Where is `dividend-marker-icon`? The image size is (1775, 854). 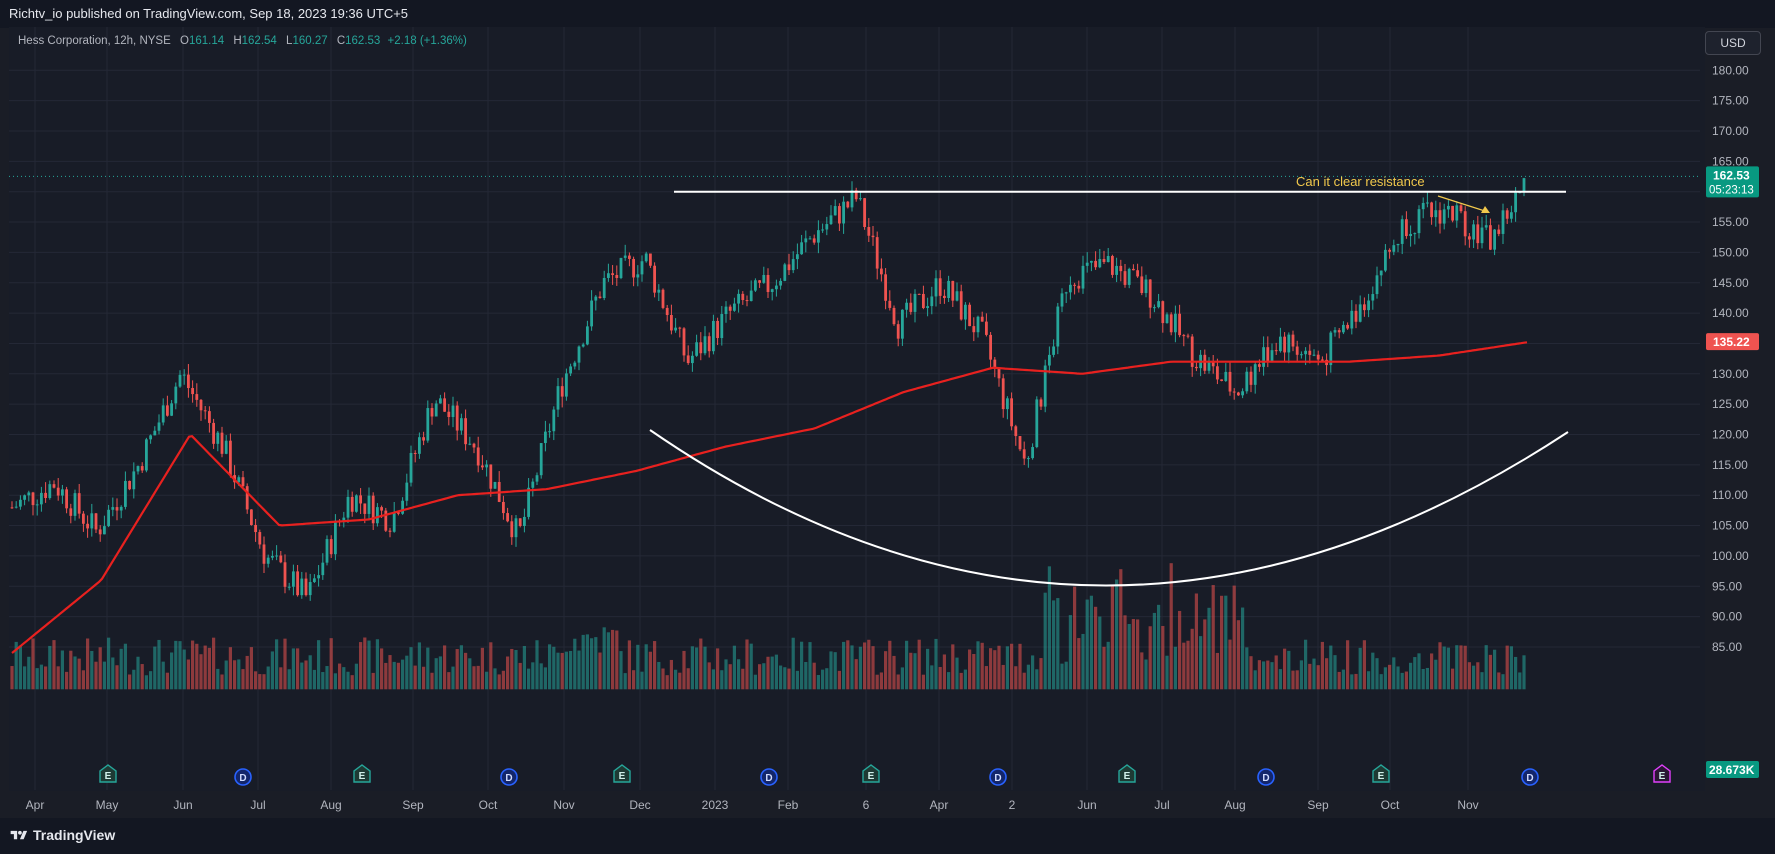
dividend-marker-icon is located at coordinates (1530, 777).